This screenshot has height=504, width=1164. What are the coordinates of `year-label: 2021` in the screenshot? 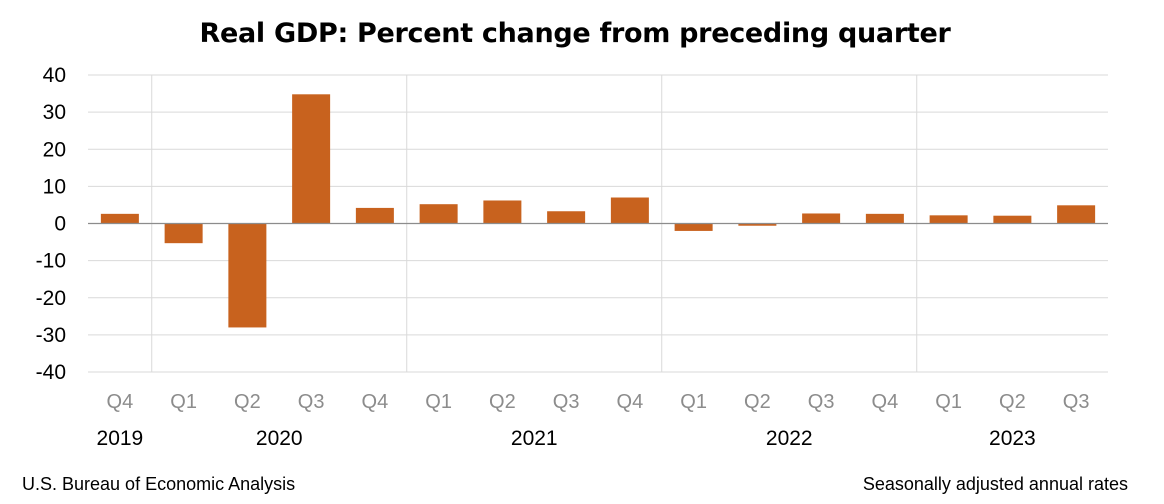 It's located at (534, 438).